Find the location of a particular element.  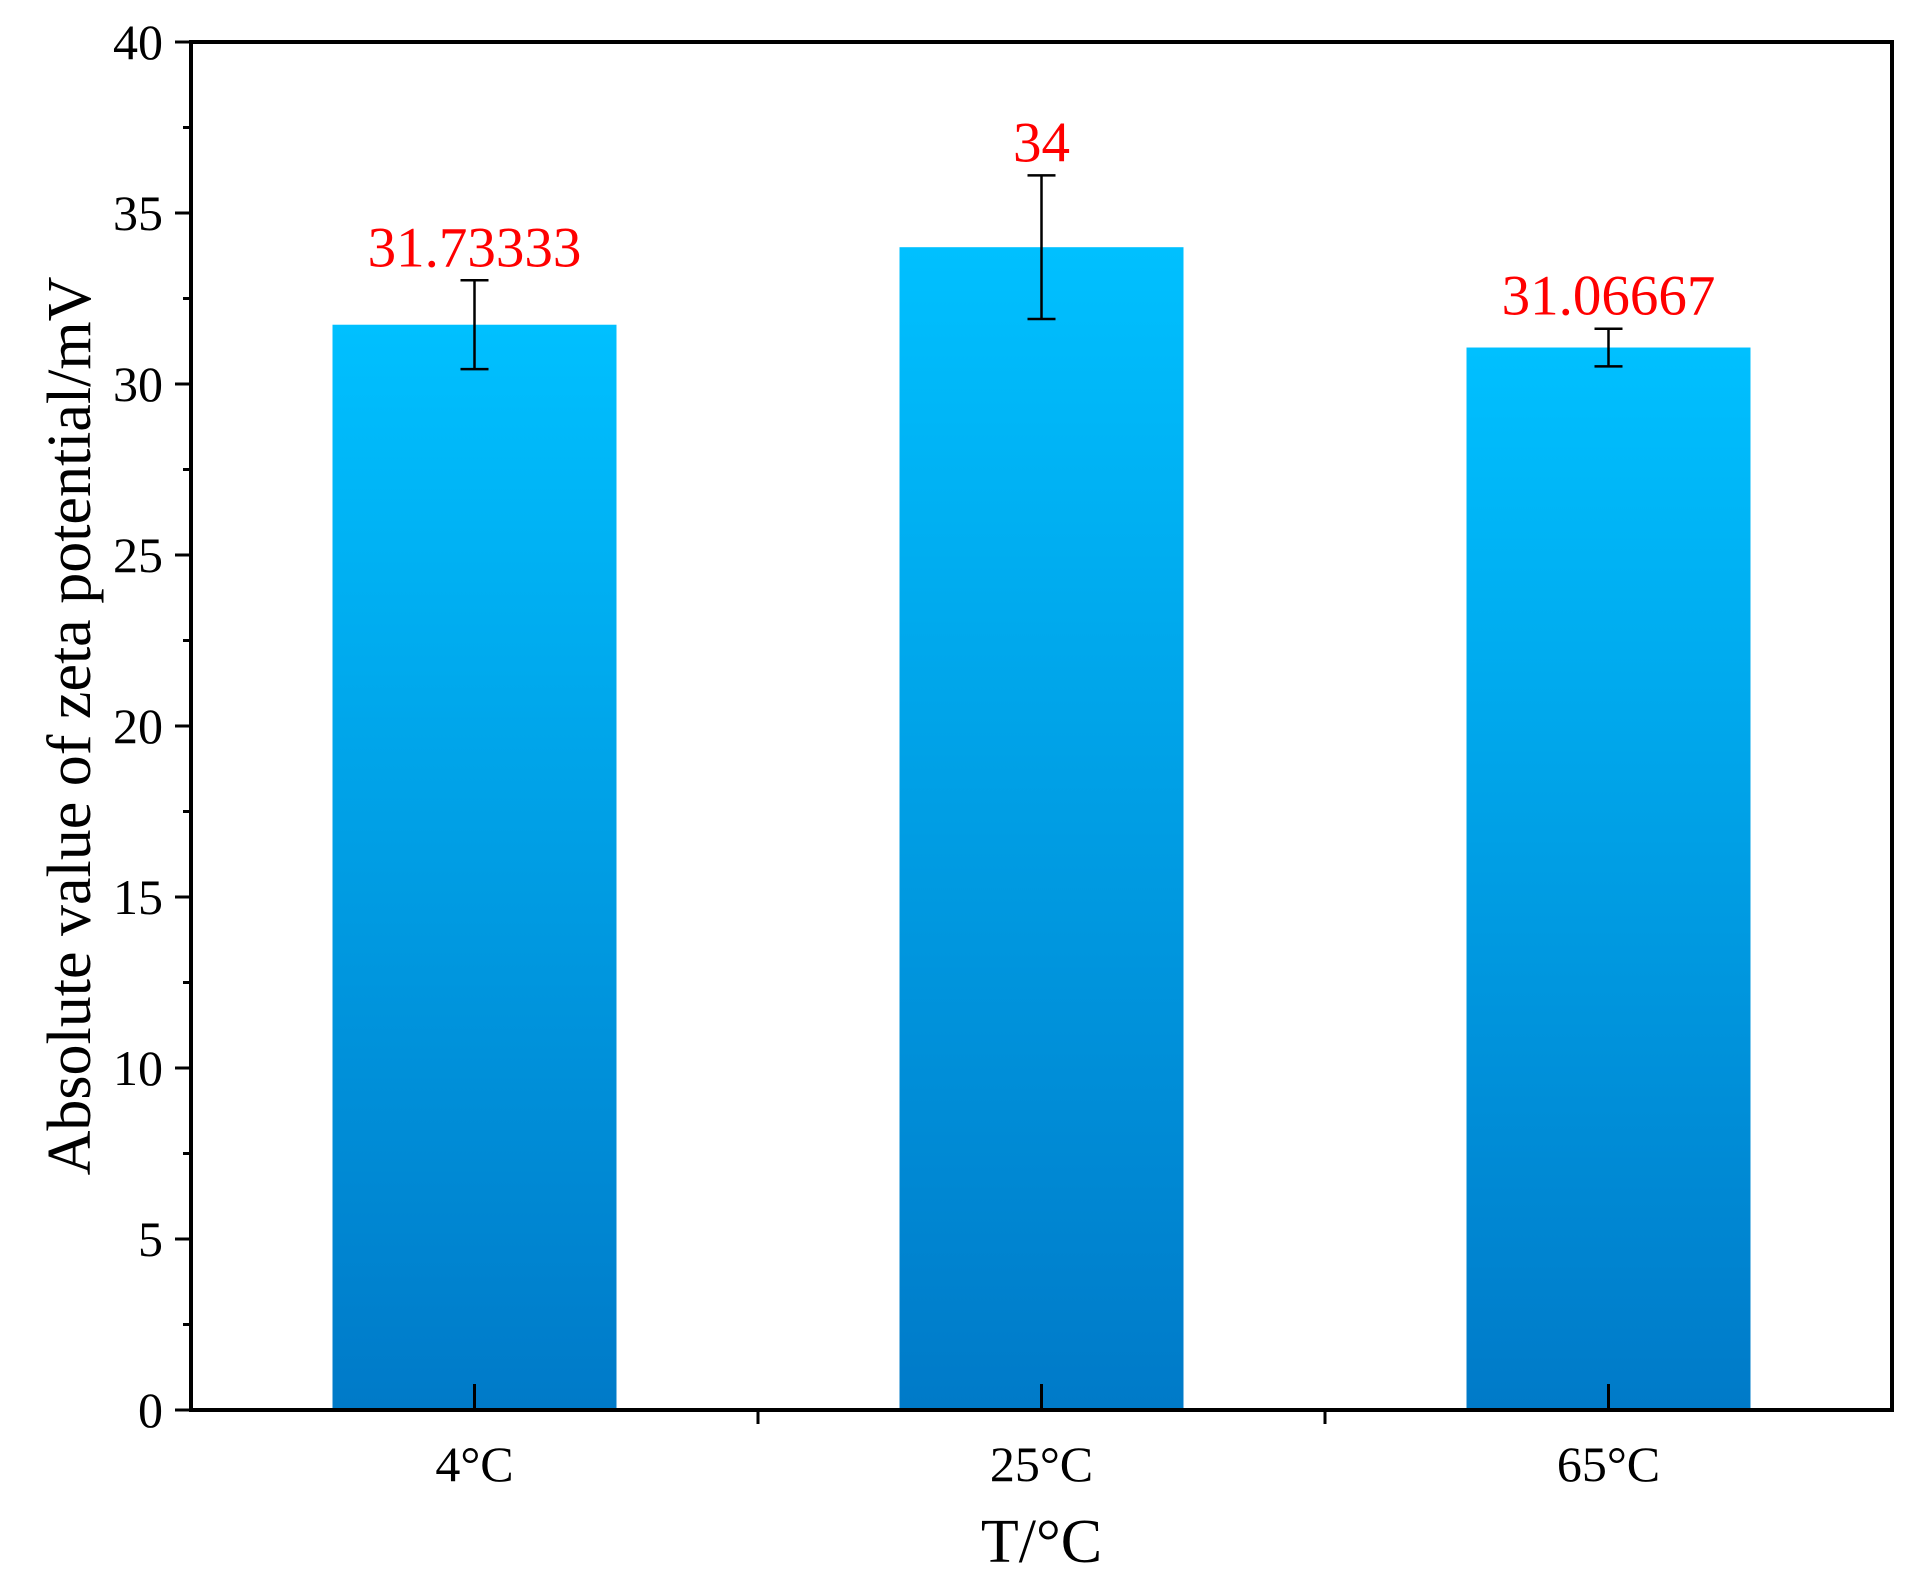

data-label-2: 34 is located at coordinates (1041, 142).